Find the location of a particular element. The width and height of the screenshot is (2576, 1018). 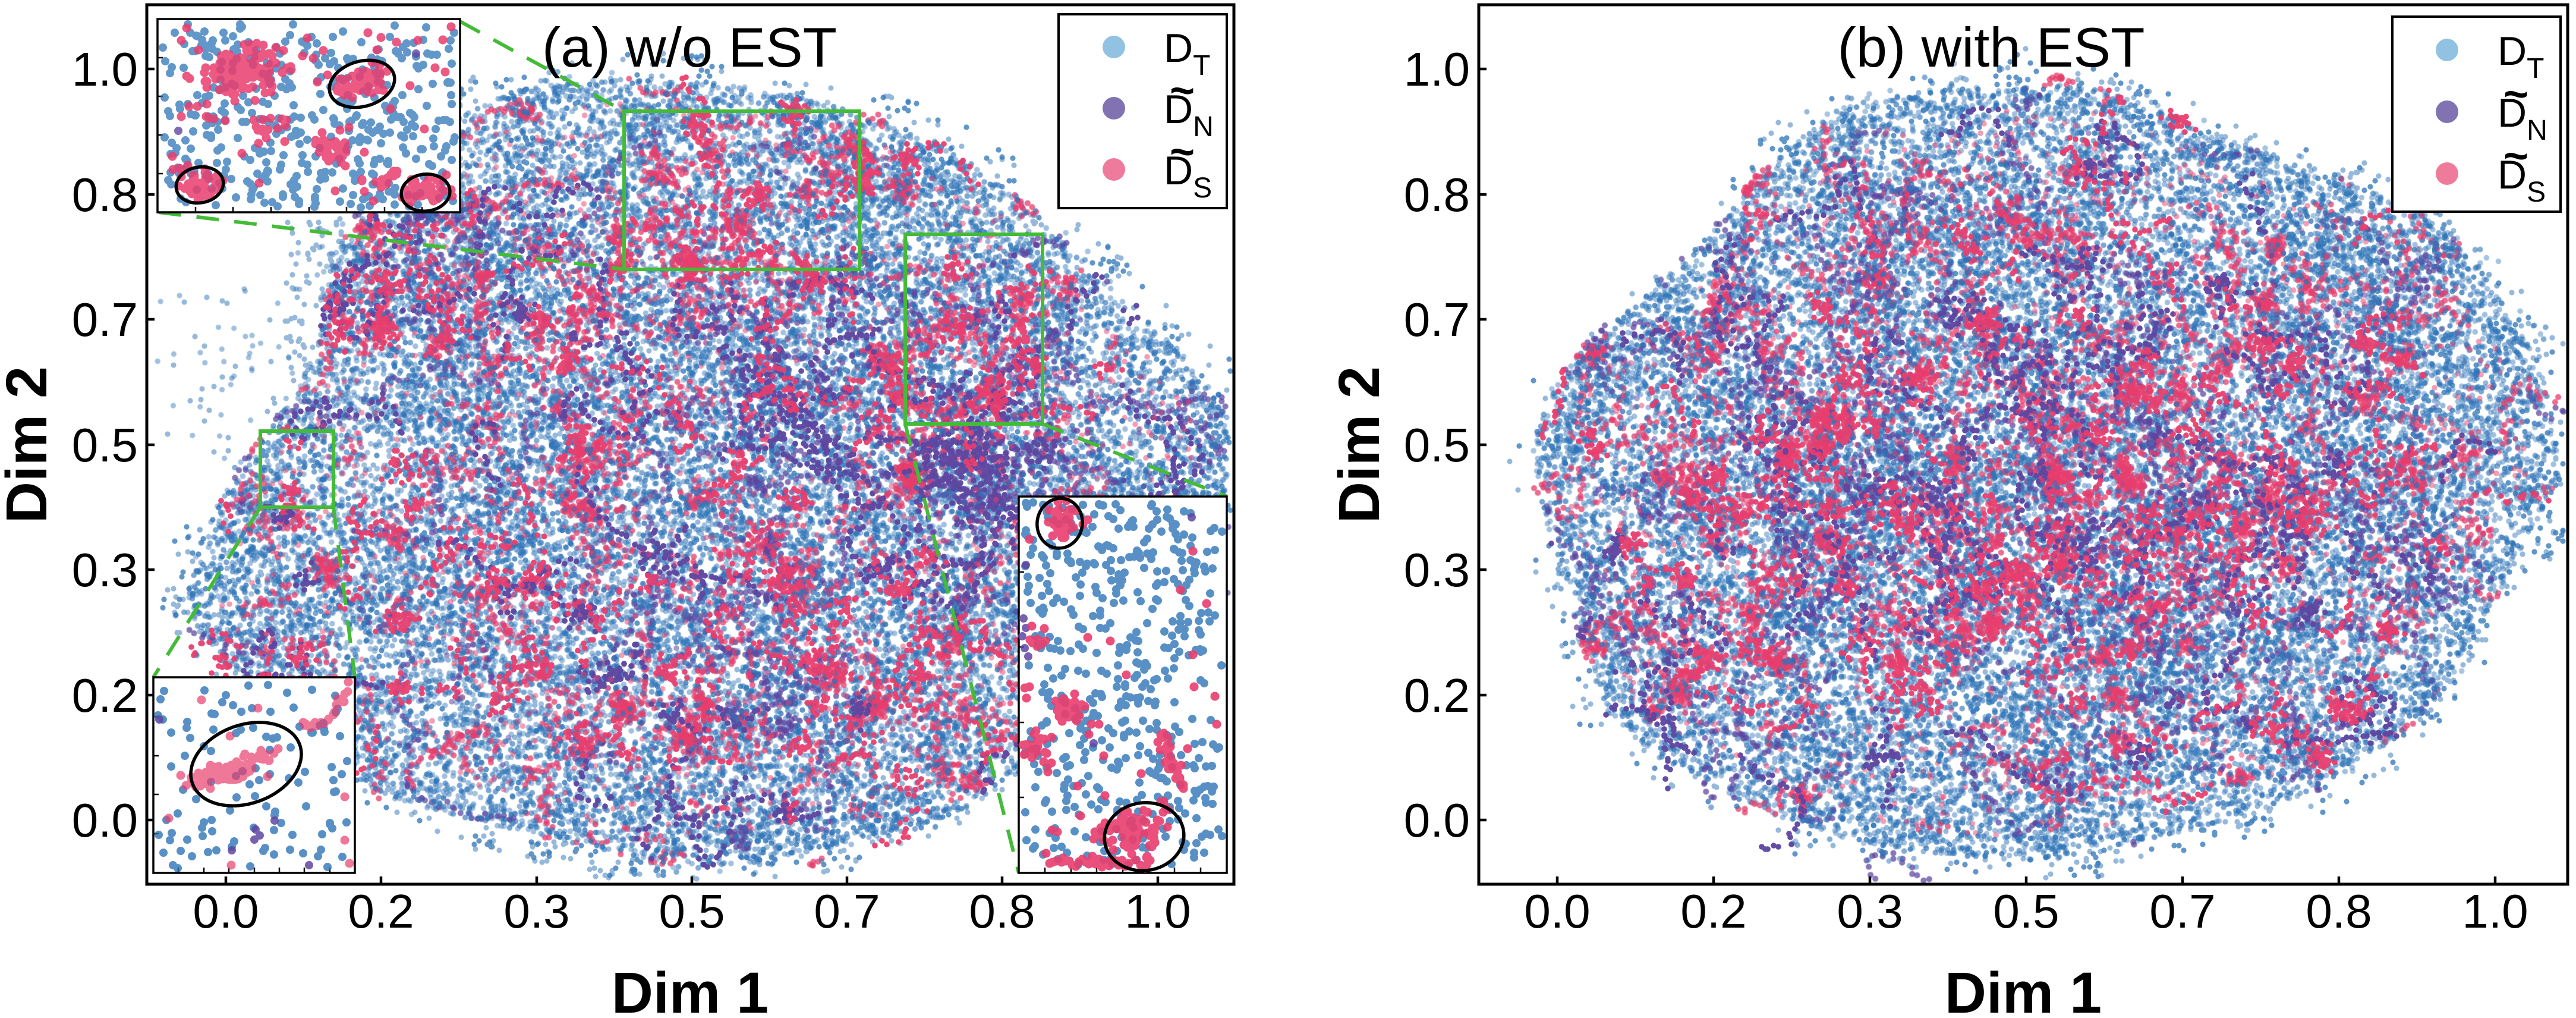

svg-text: (b) with EST is located at coordinates (1990, 47).